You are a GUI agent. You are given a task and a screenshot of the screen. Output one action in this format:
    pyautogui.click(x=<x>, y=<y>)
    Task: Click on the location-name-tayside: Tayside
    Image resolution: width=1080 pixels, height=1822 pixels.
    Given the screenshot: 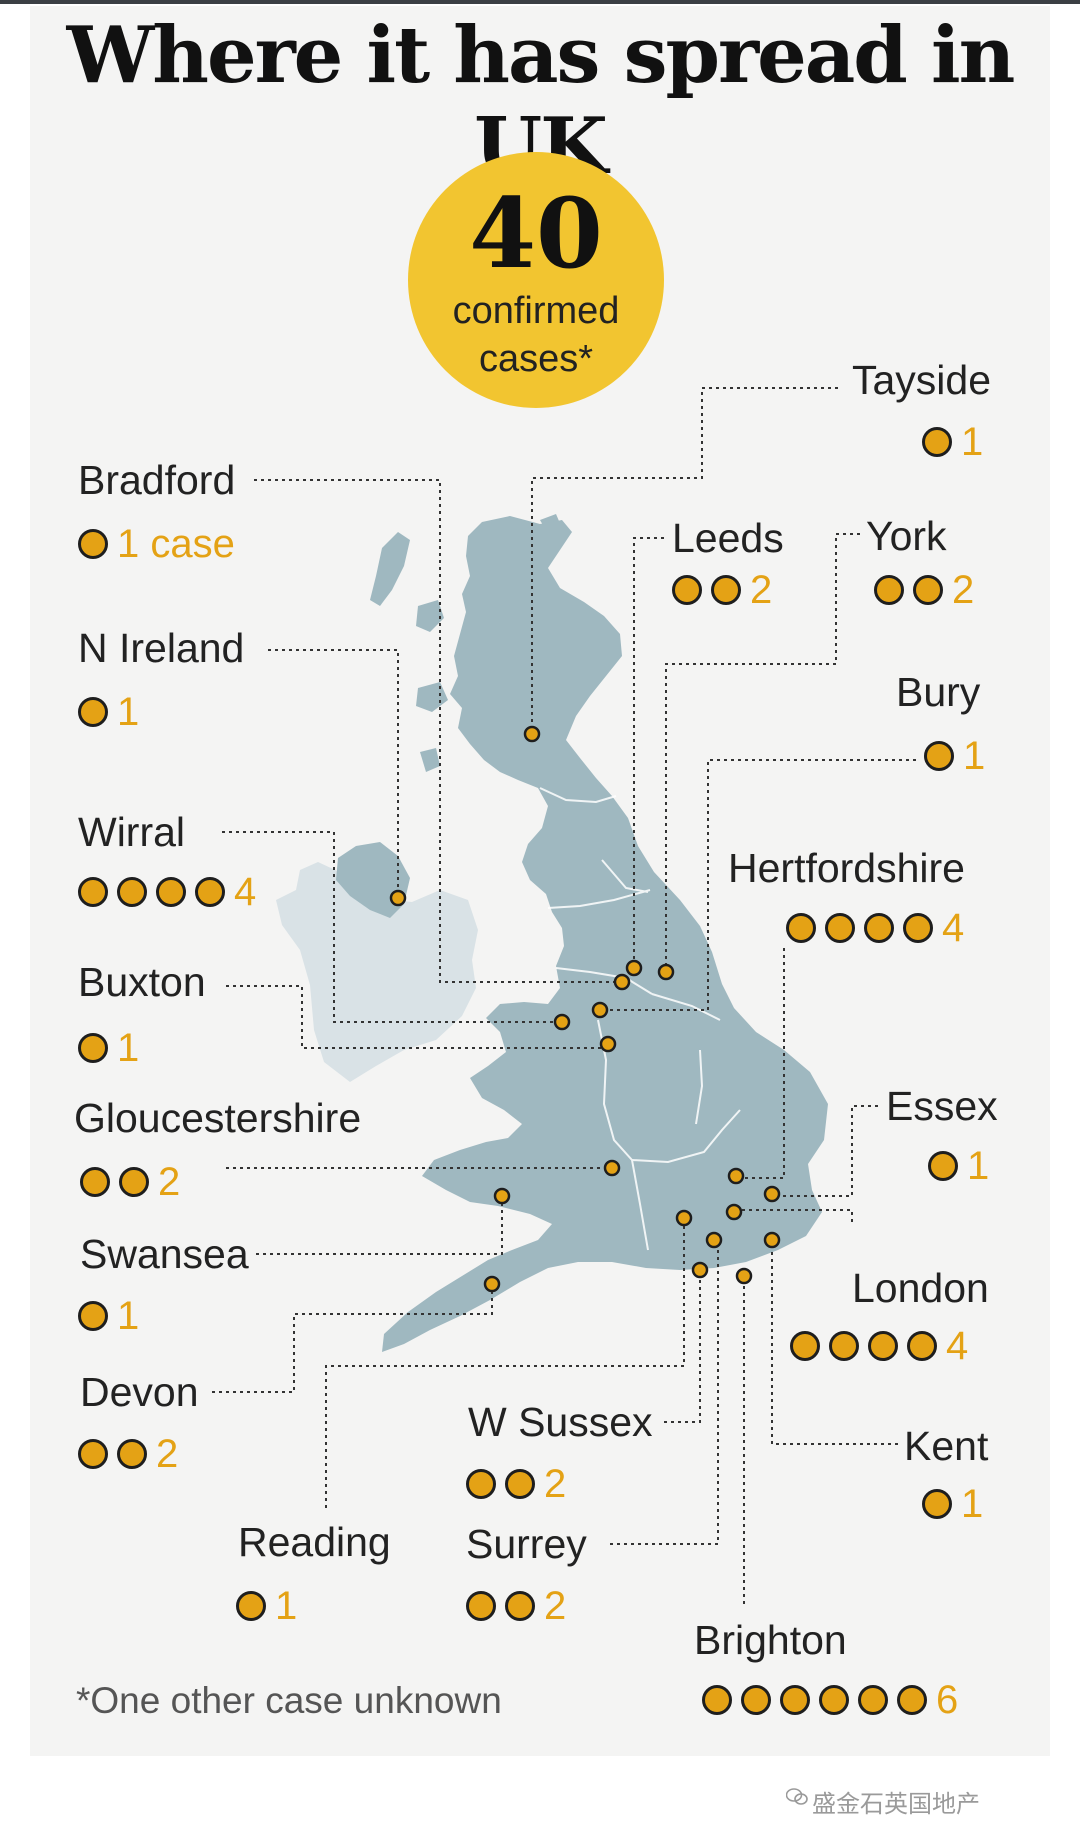 What is the action you would take?
    pyautogui.click(x=922, y=380)
    